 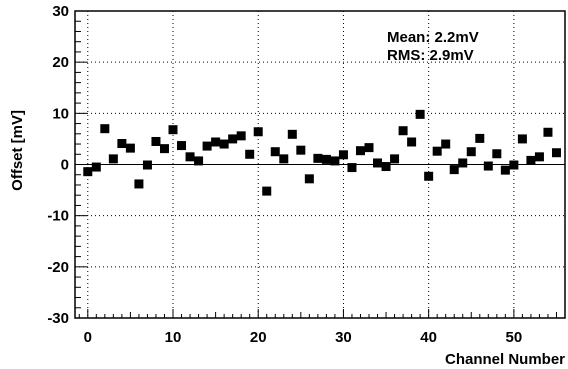 I want to click on x-tick-label: 20, so click(x=258, y=337).